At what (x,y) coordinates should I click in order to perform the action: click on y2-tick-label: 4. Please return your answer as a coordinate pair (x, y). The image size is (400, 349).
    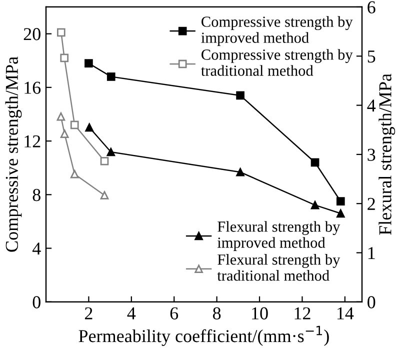
    Looking at the image, I should click on (371, 106).